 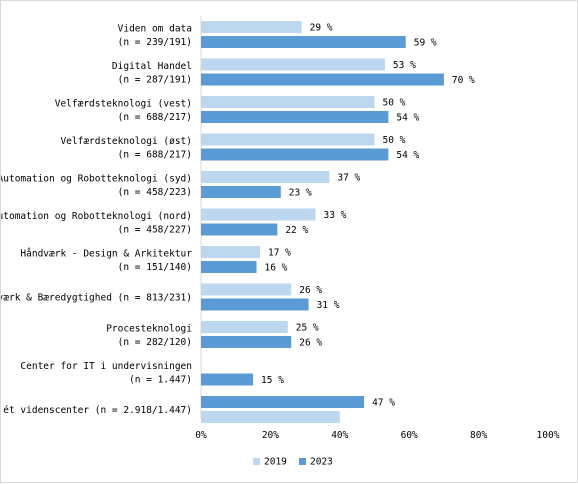 What do you see at coordinates (409, 435) in the screenshot?
I see `x-tick-label-3: 60%` at bounding box center [409, 435].